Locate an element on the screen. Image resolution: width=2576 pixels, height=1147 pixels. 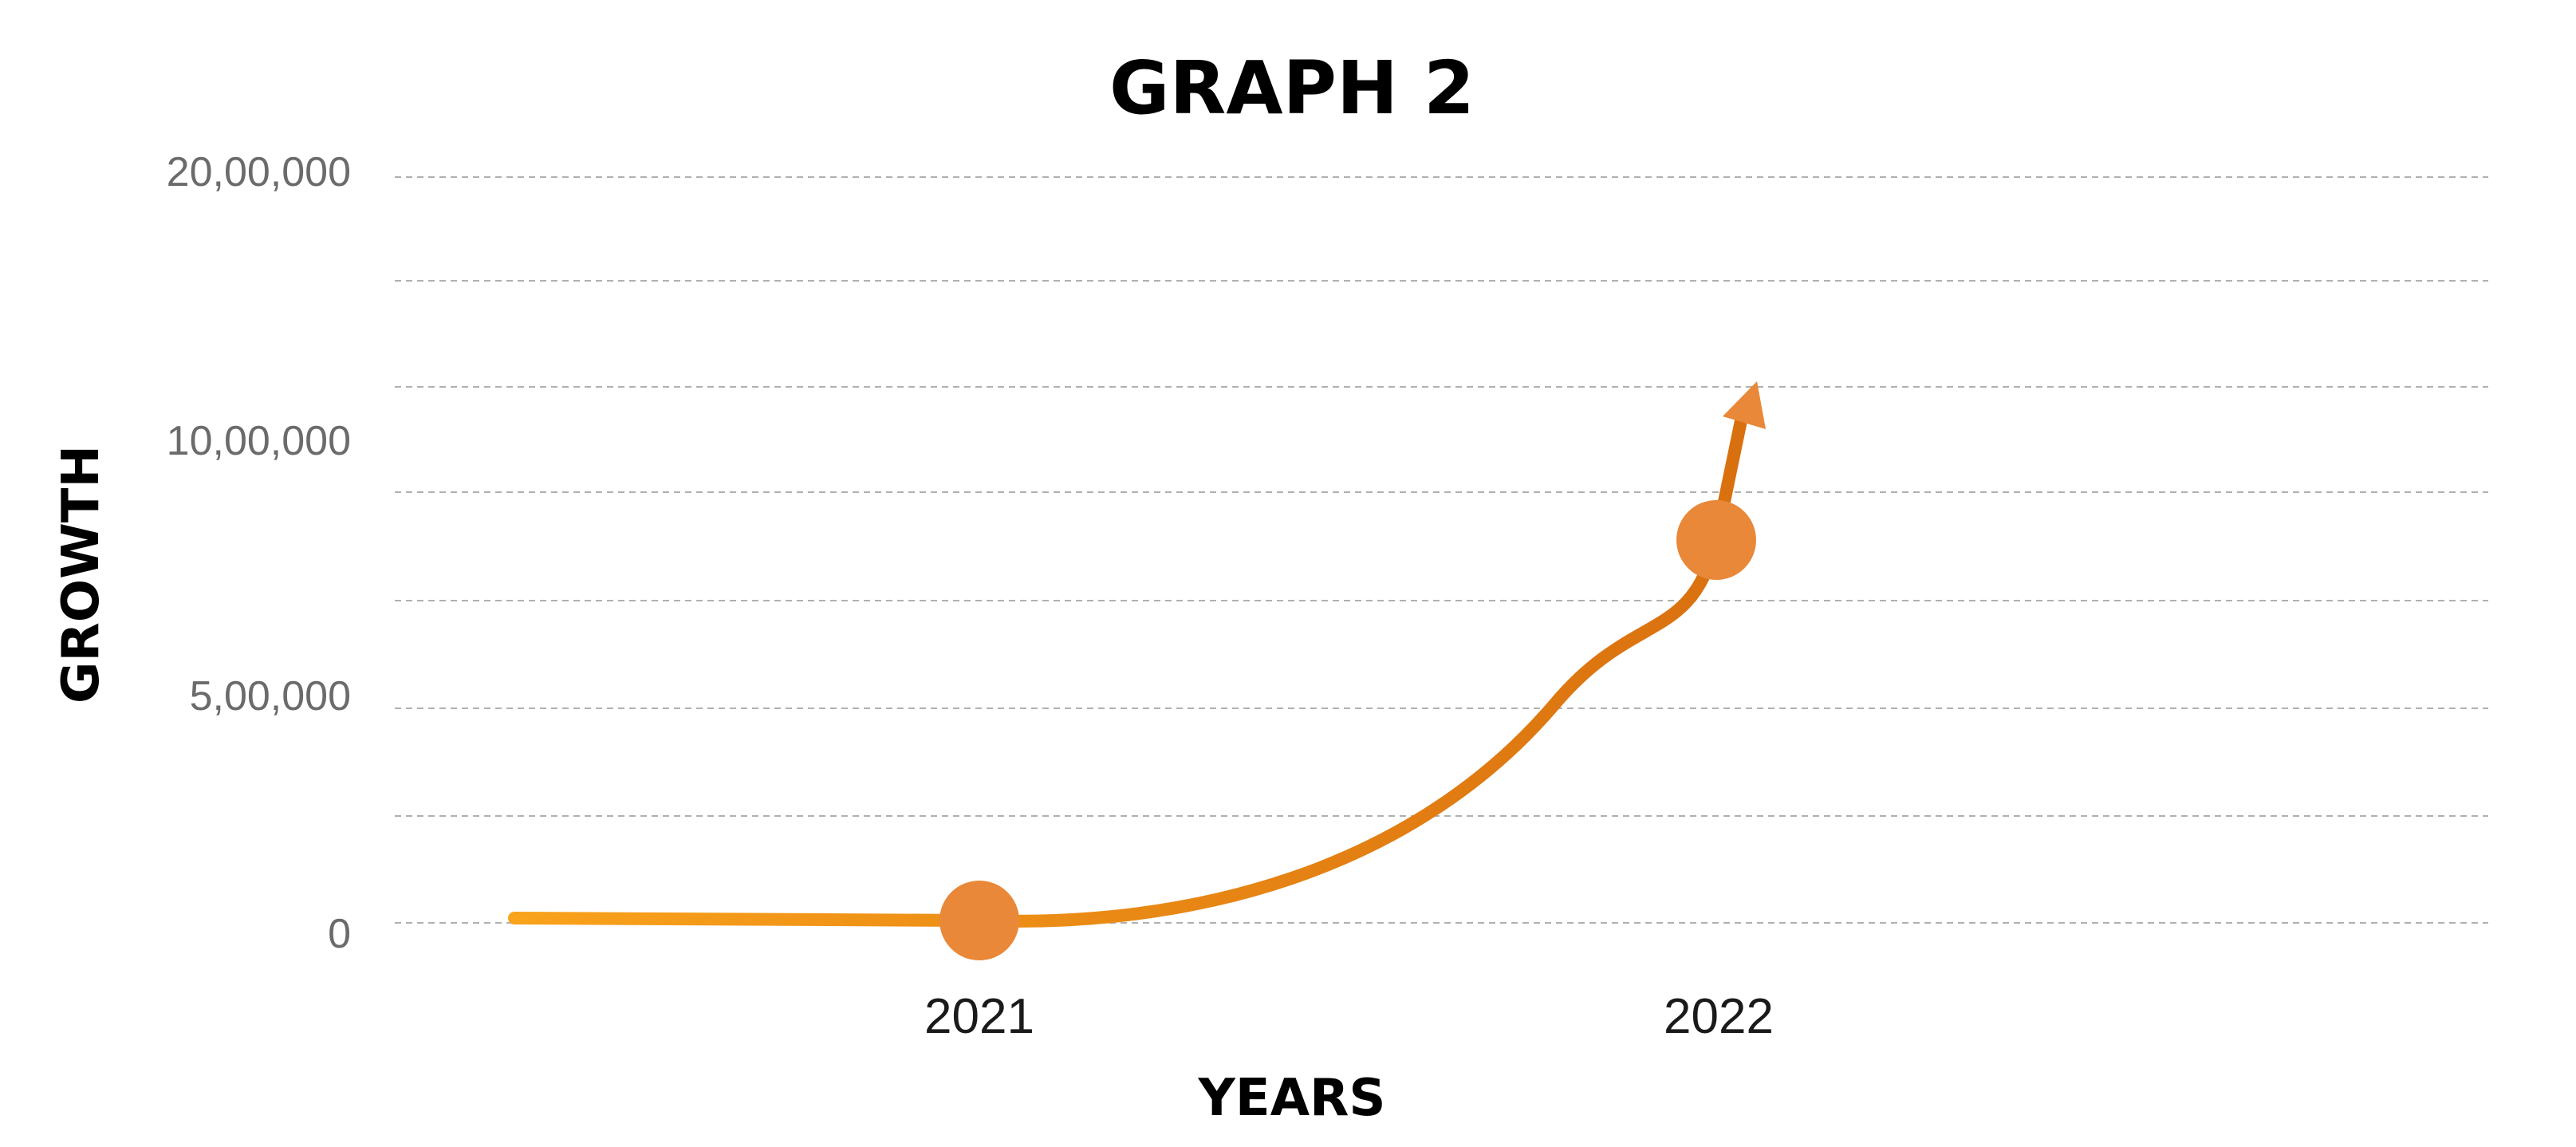
y-axis-ticks: 0 5,00,000 10,00,000 20,00,000 is located at coordinates (259, 553).